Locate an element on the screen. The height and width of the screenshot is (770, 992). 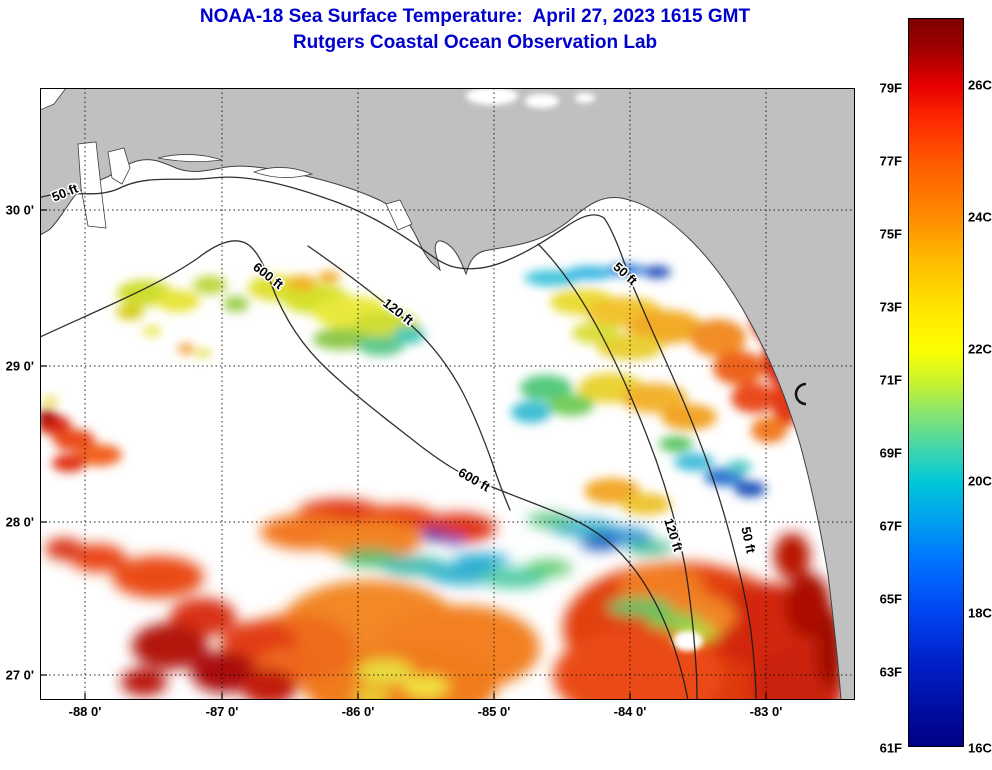
colorbar-c-label: 16C is located at coordinates (980, 748).